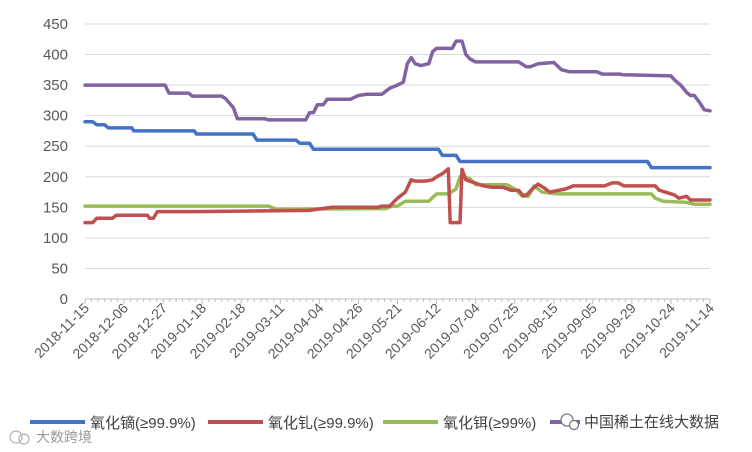 This screenshot has height=452, width=752. I want to click on y-tick-label: 250, so click(55, 146).